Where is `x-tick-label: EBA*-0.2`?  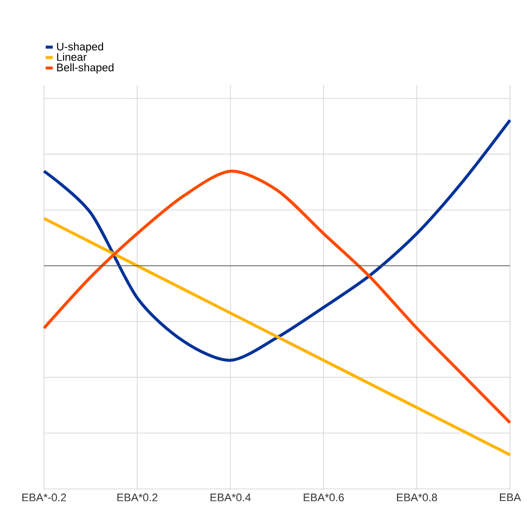 x-tick-label: EBA*-0.2 is located at coordinates (44, 498).